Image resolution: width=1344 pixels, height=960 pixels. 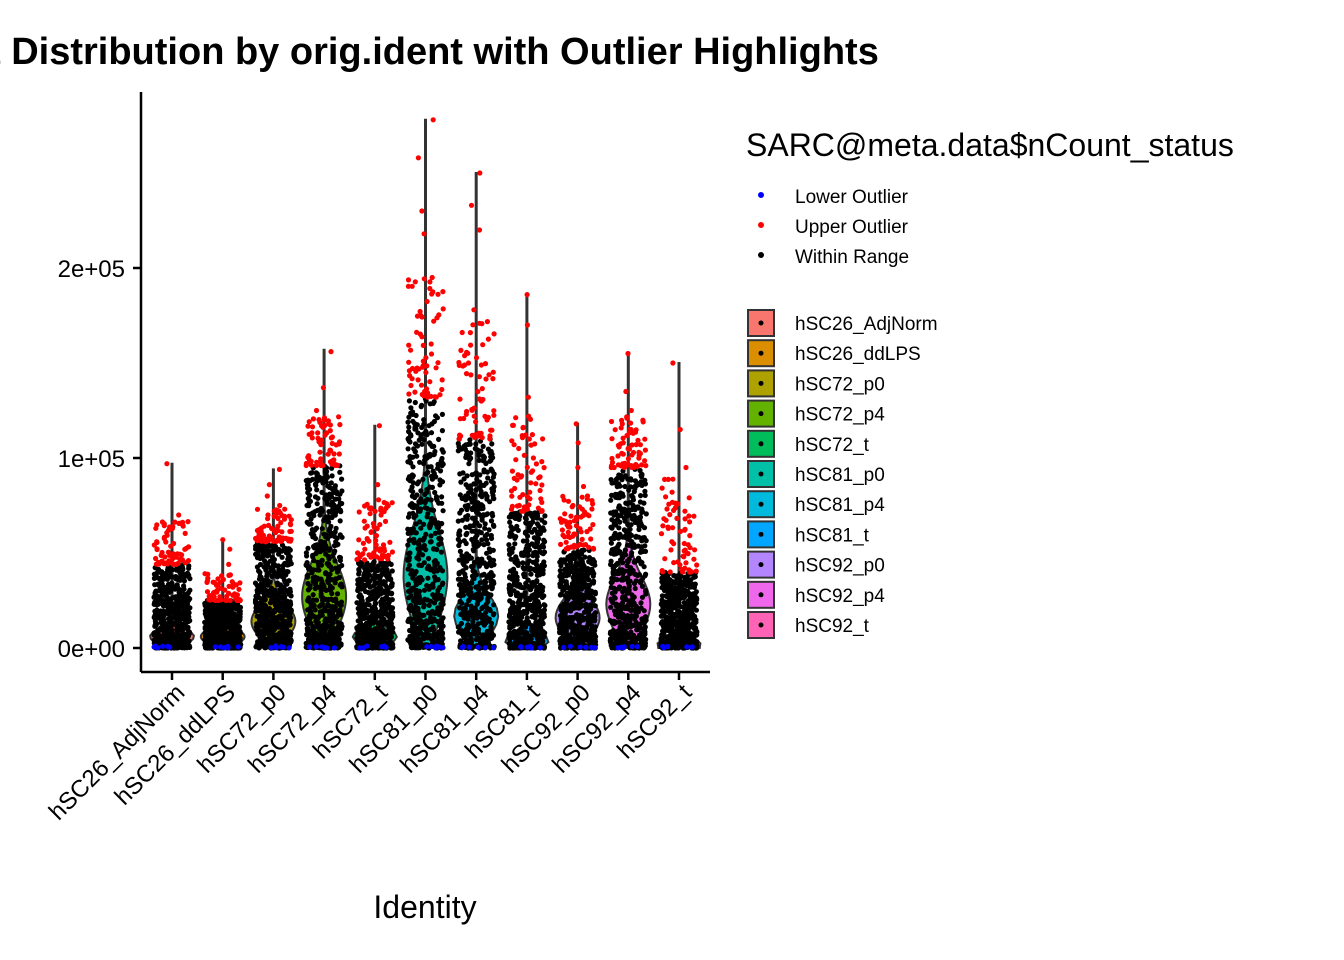 What do you see at coordinates (463, 647) in the screenshot?
I see `lower-outlier-point` at bounding box center [463, 647].